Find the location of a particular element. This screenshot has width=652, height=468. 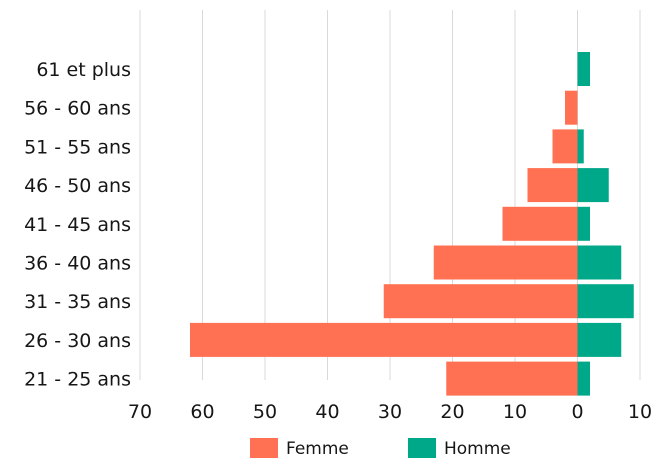

x-tick-label: 20 is located at coordinates (452, 412).